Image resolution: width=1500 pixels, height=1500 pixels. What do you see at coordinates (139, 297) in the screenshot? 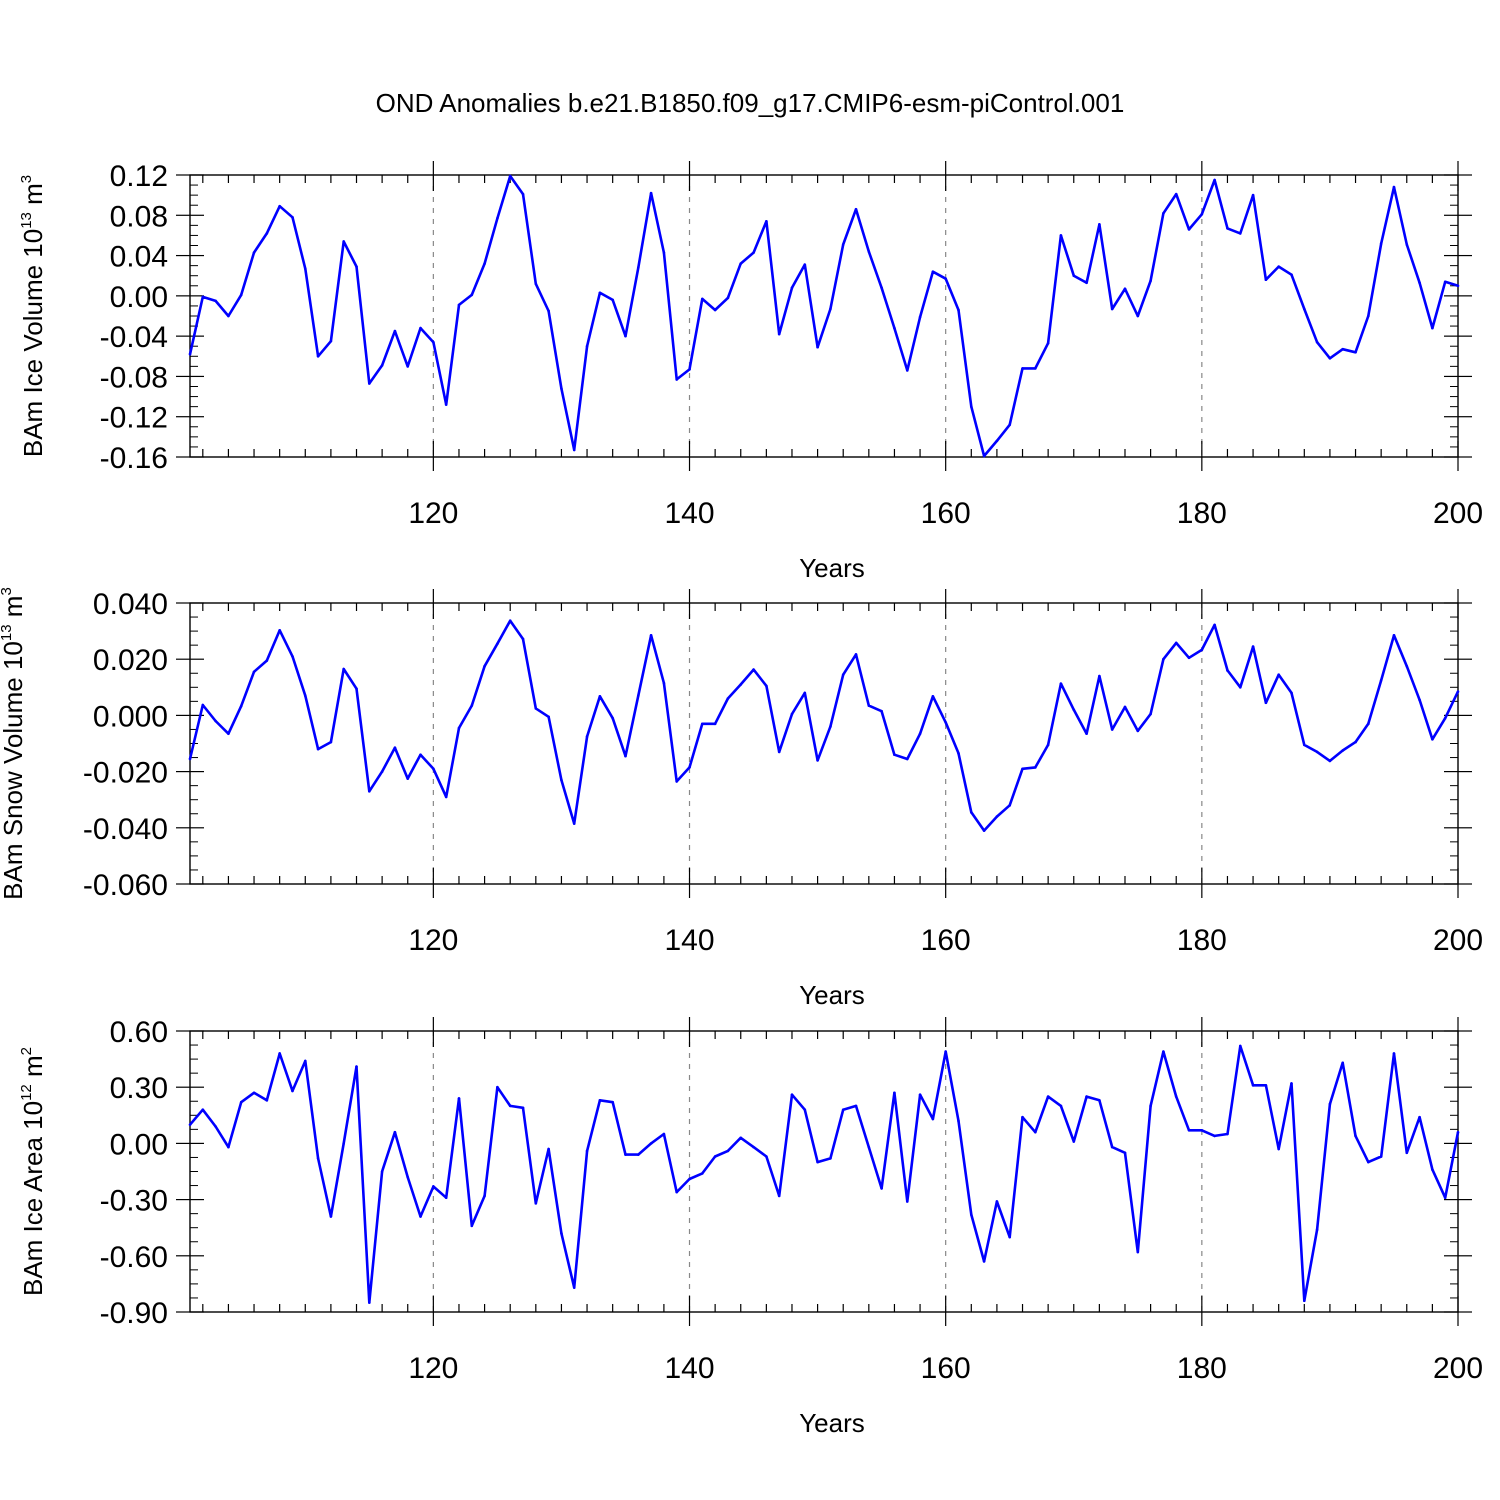
I see `y-tick-label: 0.00` at bounding box center [139, 297].